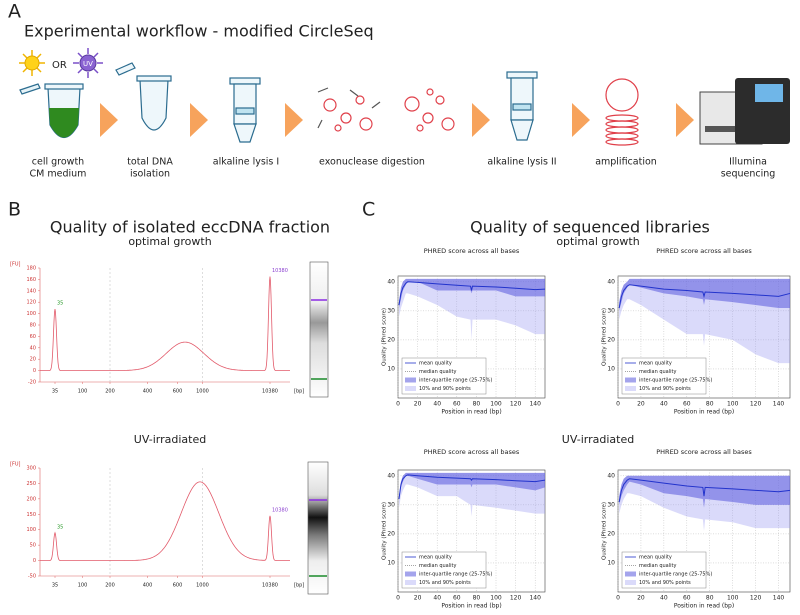 This screenshot has height=615, width=800. Describe the element at coordinates (148, 586) in the screenshot. I see `x-tick-label: 400` at that location.